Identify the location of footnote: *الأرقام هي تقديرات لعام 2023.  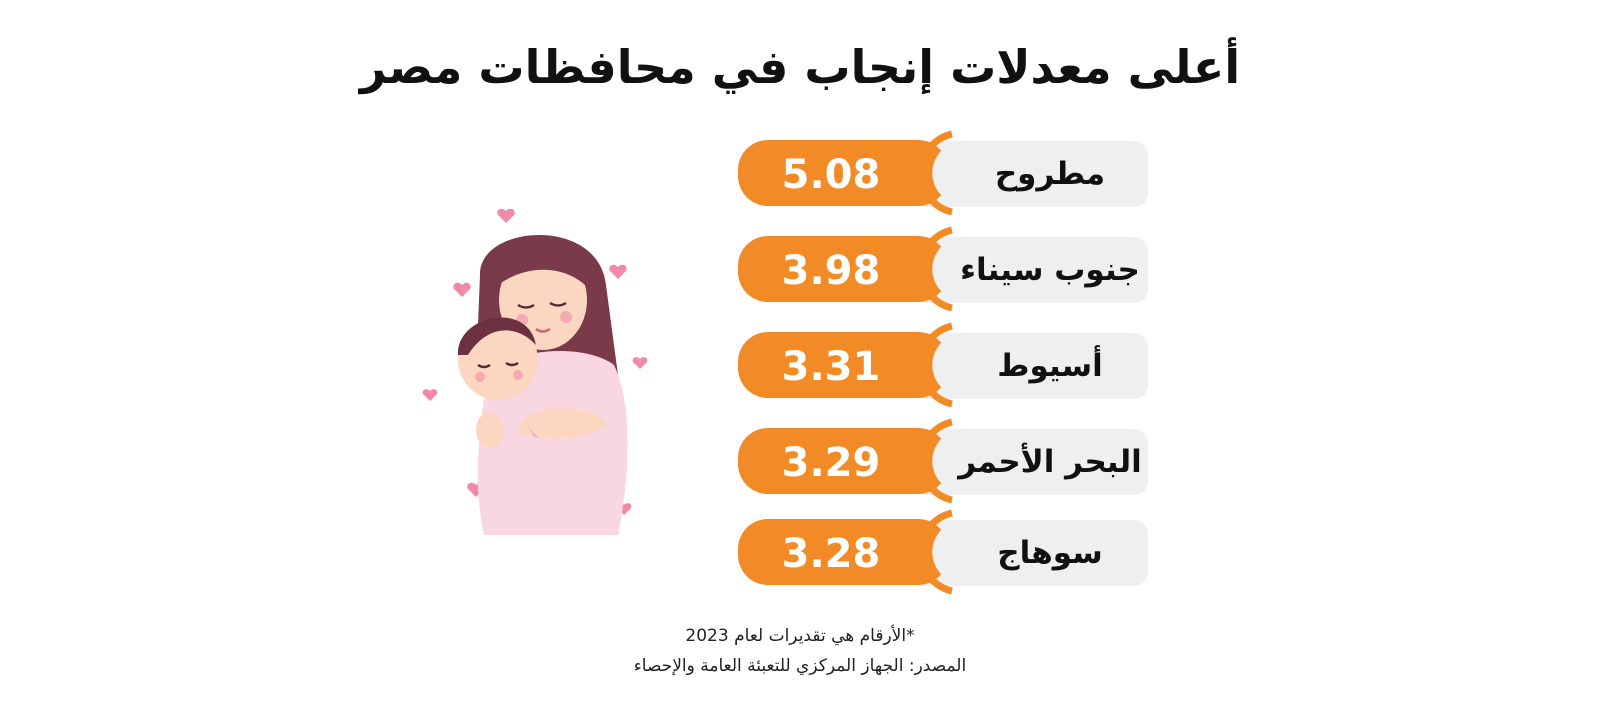
(800, 636).